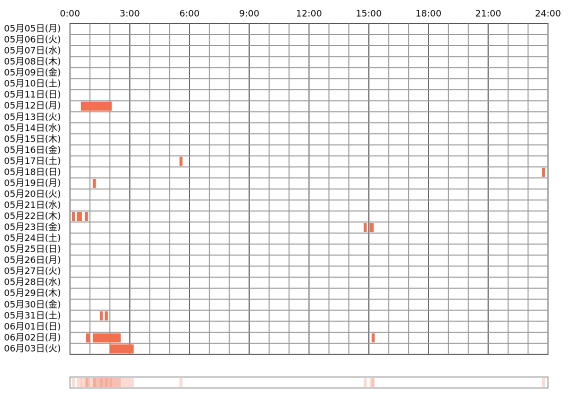  What do you see at coordinates (32, 95) in the screenshot?
I see `y-tick-label: 05月11日(日)` at bounding box center [32, 95].